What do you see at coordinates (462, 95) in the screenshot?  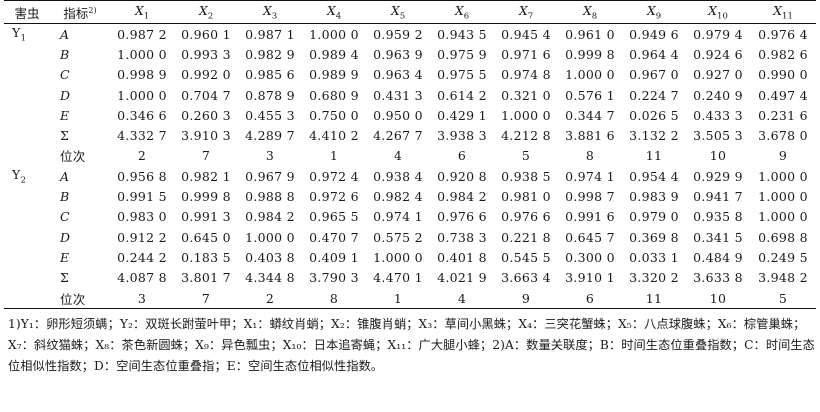 I see `value-cell: 0.614 2` at bounding box center [462, 95].